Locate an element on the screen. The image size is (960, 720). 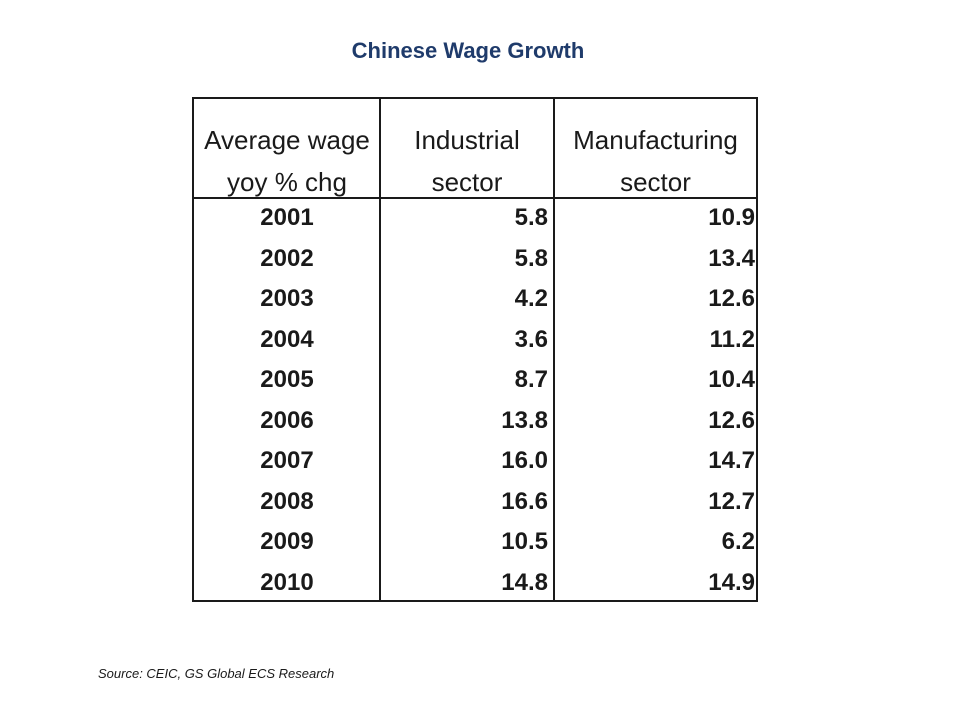
header-manufacturing-sector: Manufacturing sector is located at coordinates (655, 161).